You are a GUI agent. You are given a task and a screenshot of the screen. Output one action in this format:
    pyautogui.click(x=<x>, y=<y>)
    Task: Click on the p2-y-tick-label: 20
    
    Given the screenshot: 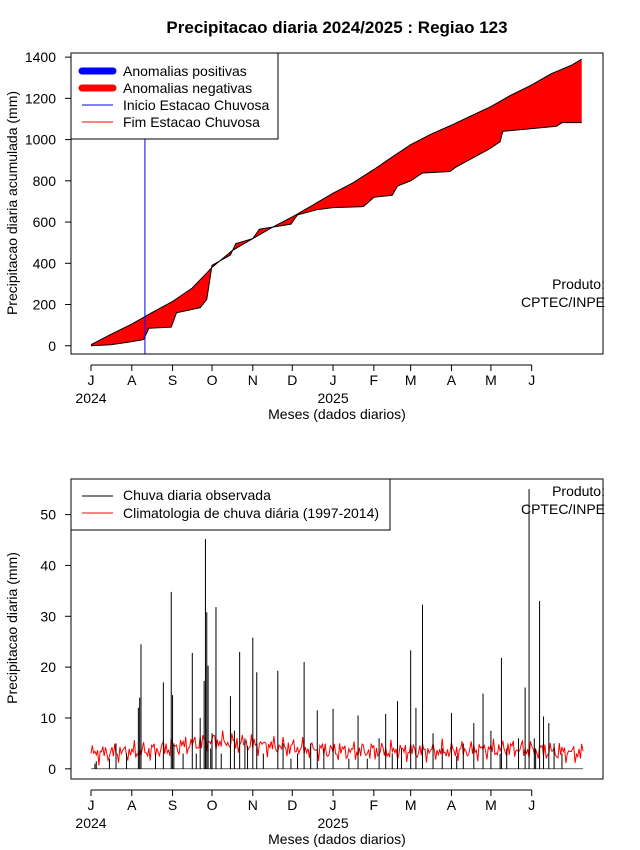 What is the action you would take?
    pyautogui.click(x=48, y=667)
    